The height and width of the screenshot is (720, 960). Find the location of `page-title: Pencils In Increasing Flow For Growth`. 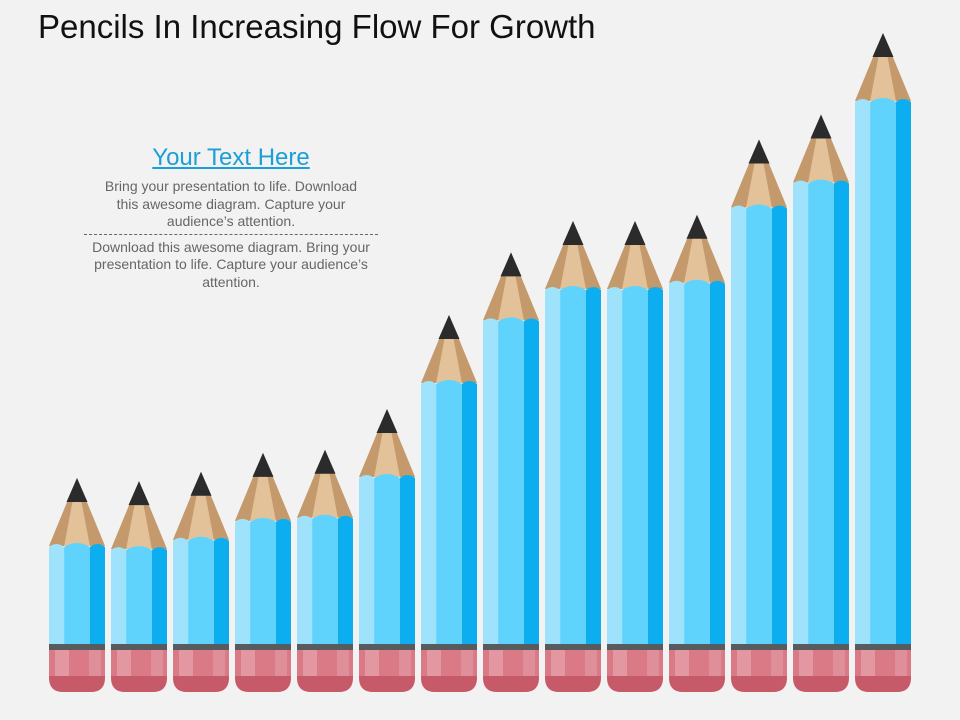

page-title: Pencils In Increasing Flow For Growth is located at coordinates (317, 26).